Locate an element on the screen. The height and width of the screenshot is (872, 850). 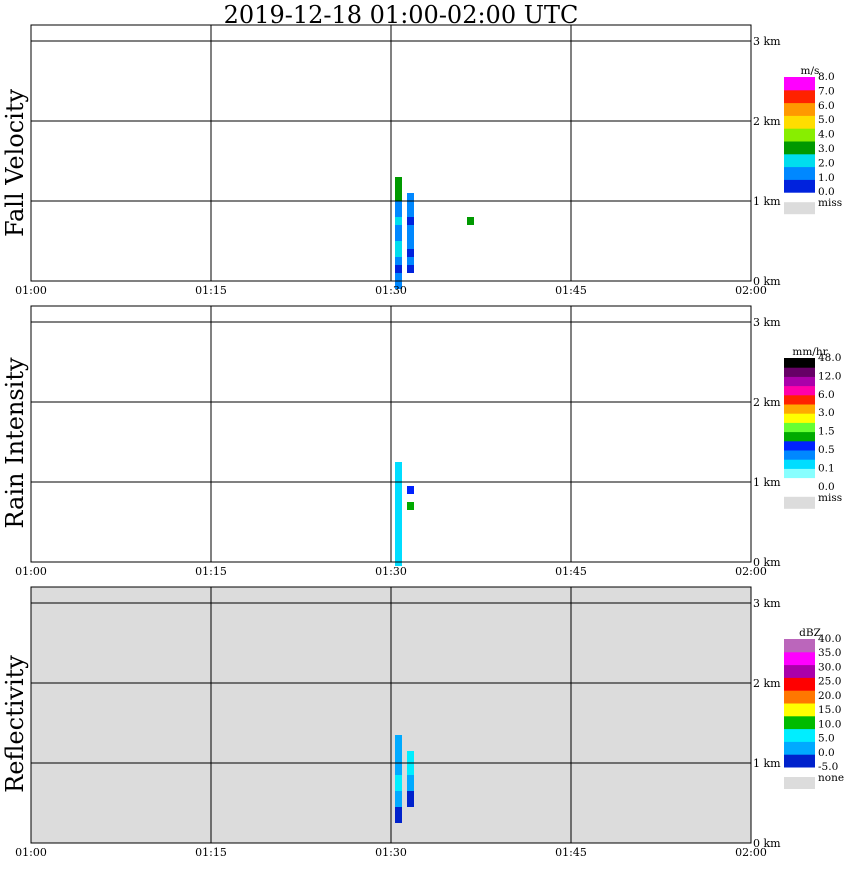
reflectivity-colorbar-label: 15.0 is located at coordinates (829, 710).